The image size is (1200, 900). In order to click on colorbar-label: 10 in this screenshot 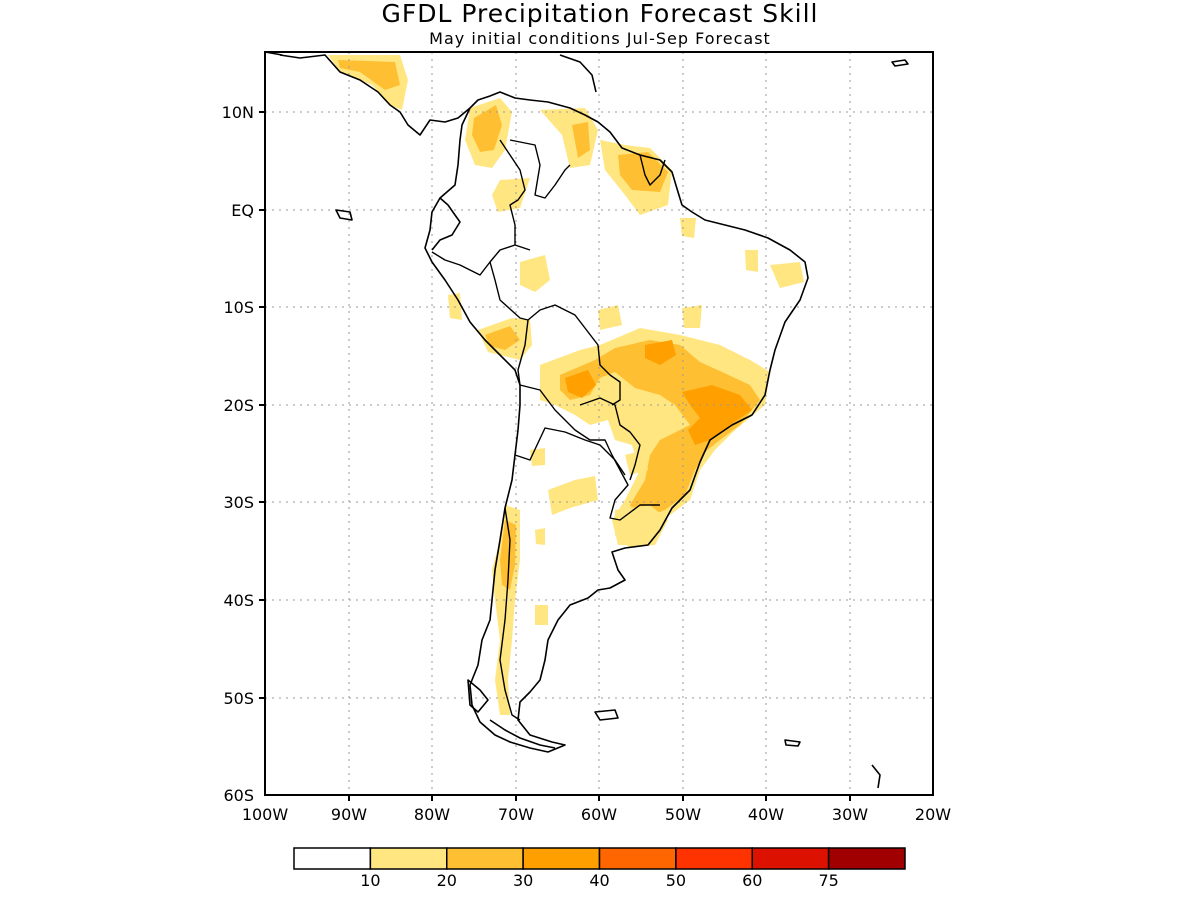, I will do `click(370, 880)`.